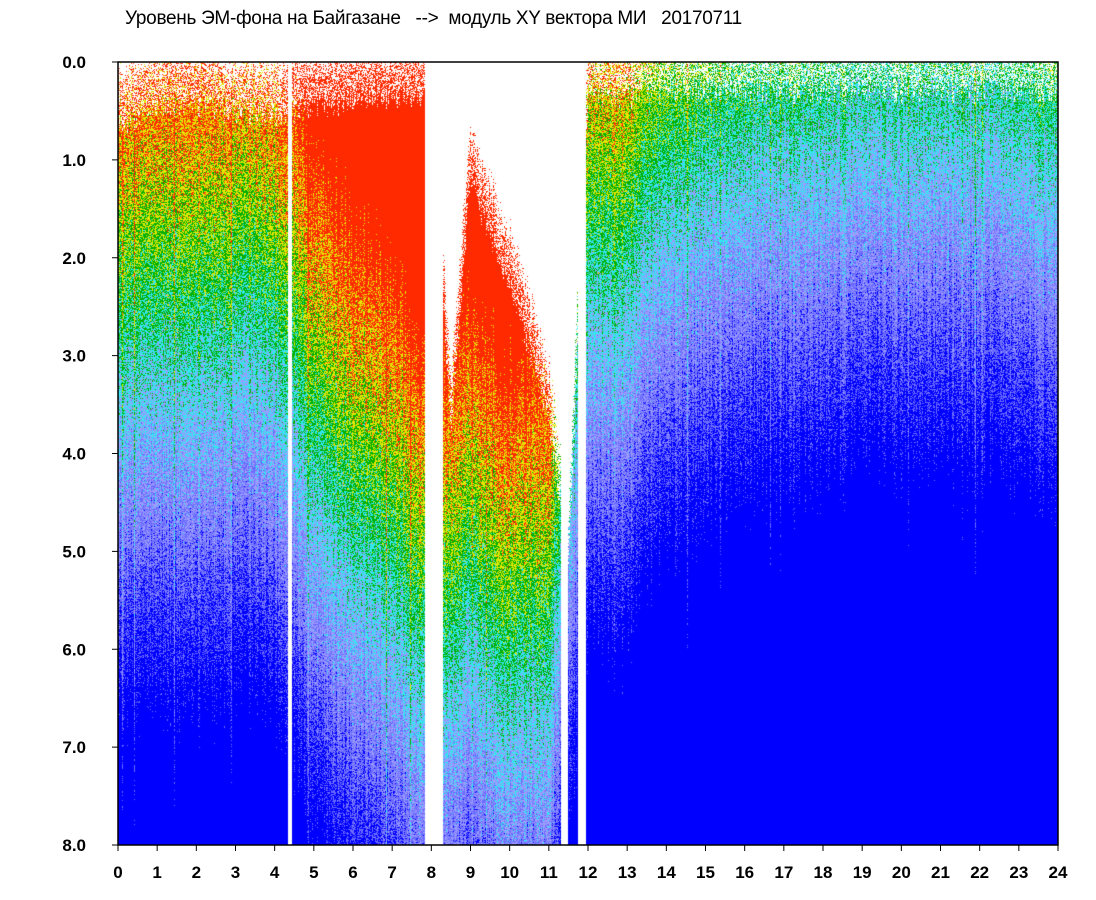  Describe the element at coordinates (74, 62) in the screenshot. I see `y-tick-label: 0.0` at that location.